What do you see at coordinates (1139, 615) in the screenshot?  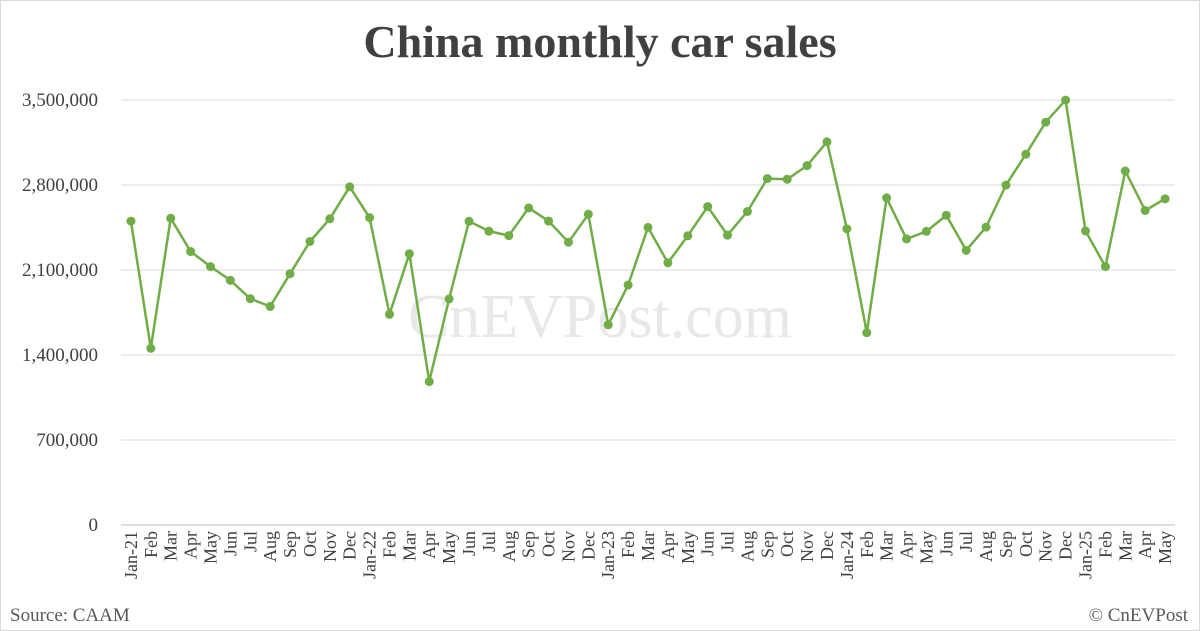 I see `credit-note: © CnEVPost` at bounding box center [1139, 615].